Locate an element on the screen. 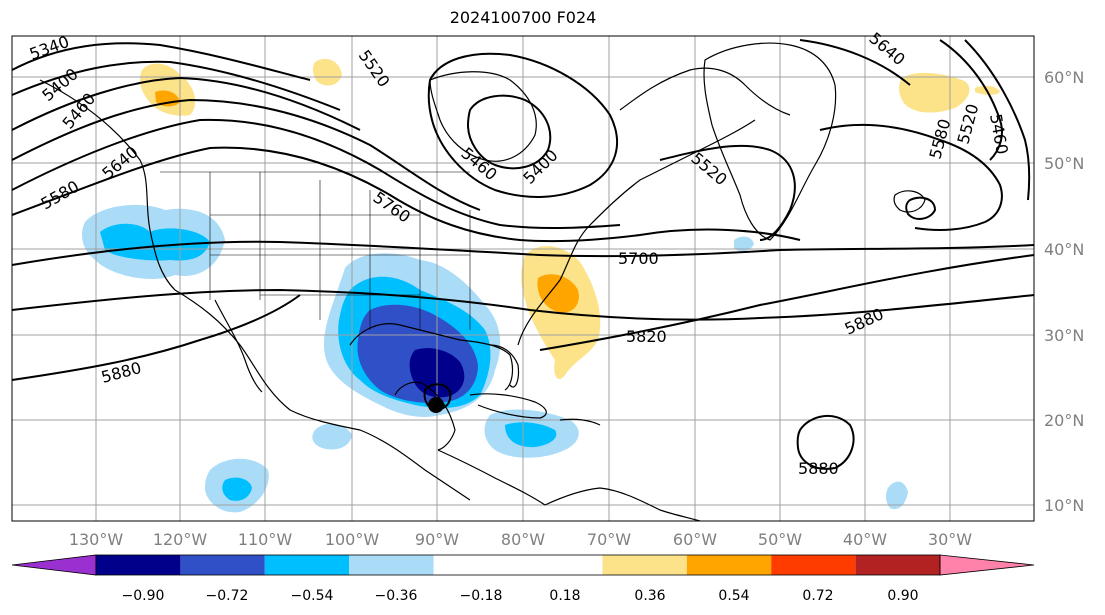  lon-label: 40°W is located at coordinates (865, 539).